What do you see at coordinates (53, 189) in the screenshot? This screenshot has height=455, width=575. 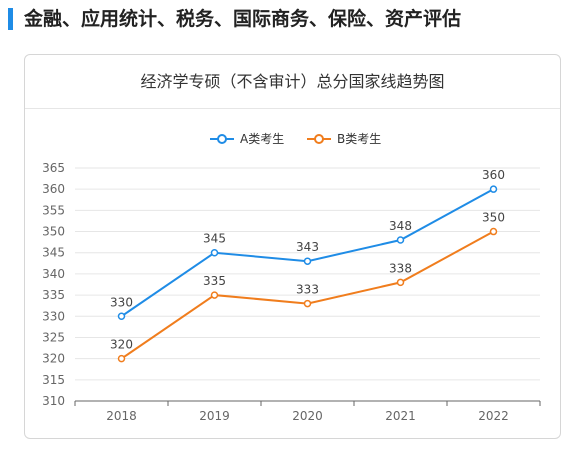 I see `y-tick-label: 360` at bounding box center [53, 189].